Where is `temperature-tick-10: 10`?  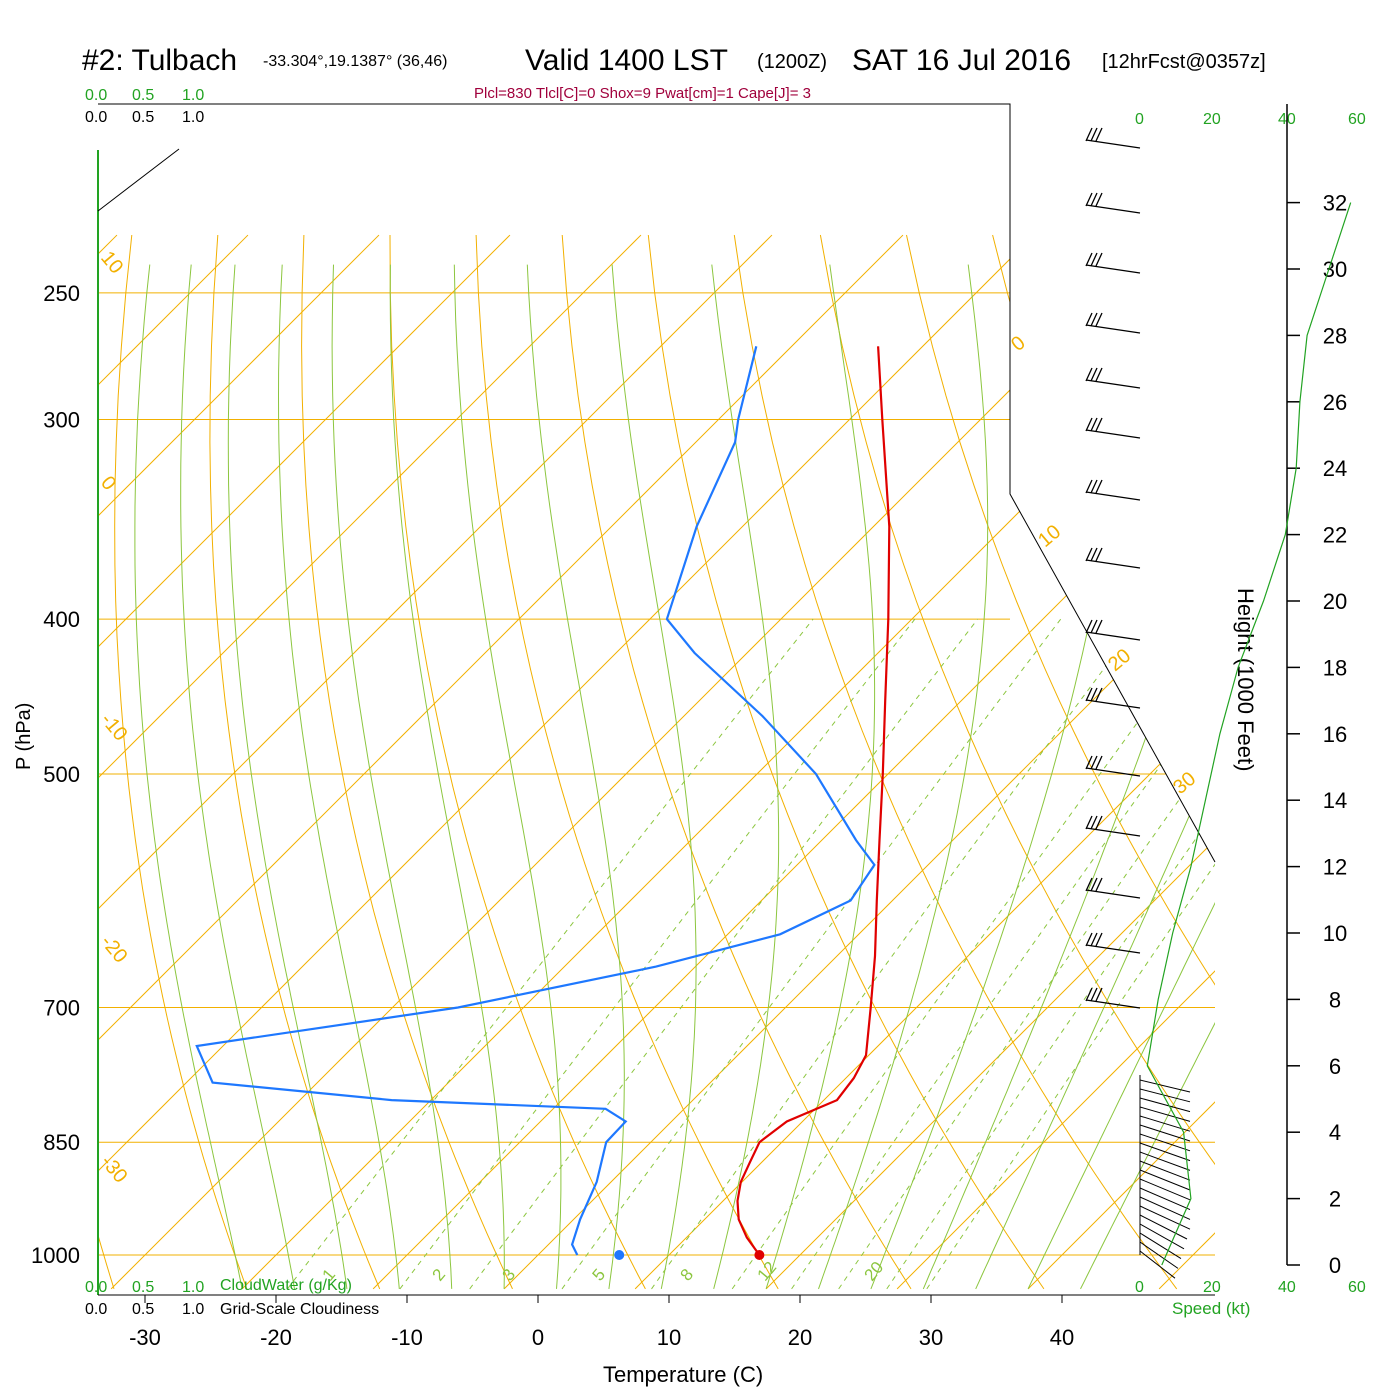 temperature-tick-10: 10 is located at coordinates (669, 1337).